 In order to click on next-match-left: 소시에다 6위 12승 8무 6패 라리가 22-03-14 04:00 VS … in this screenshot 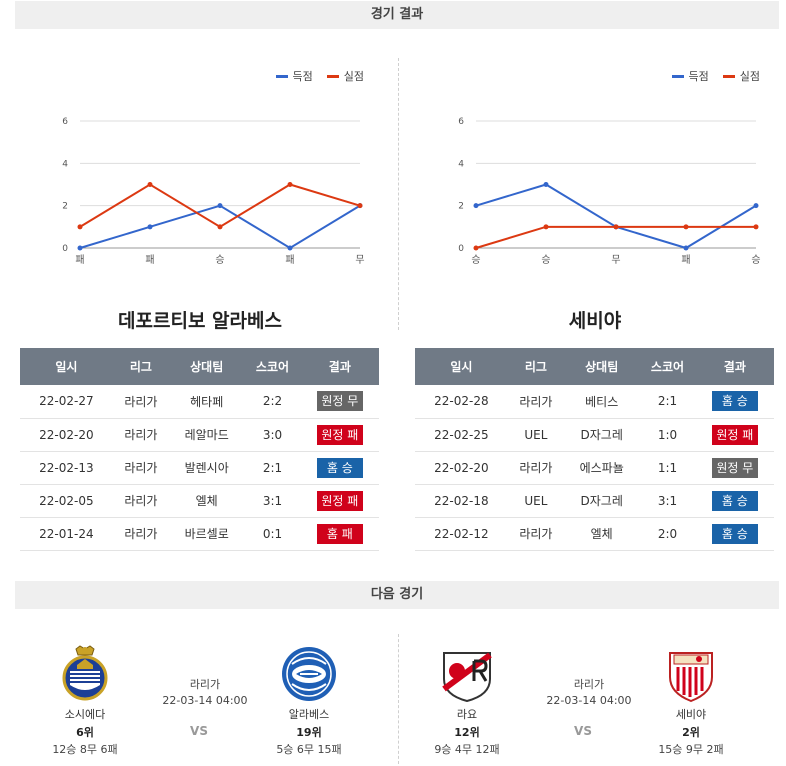, I will do `click(205, 701)`.